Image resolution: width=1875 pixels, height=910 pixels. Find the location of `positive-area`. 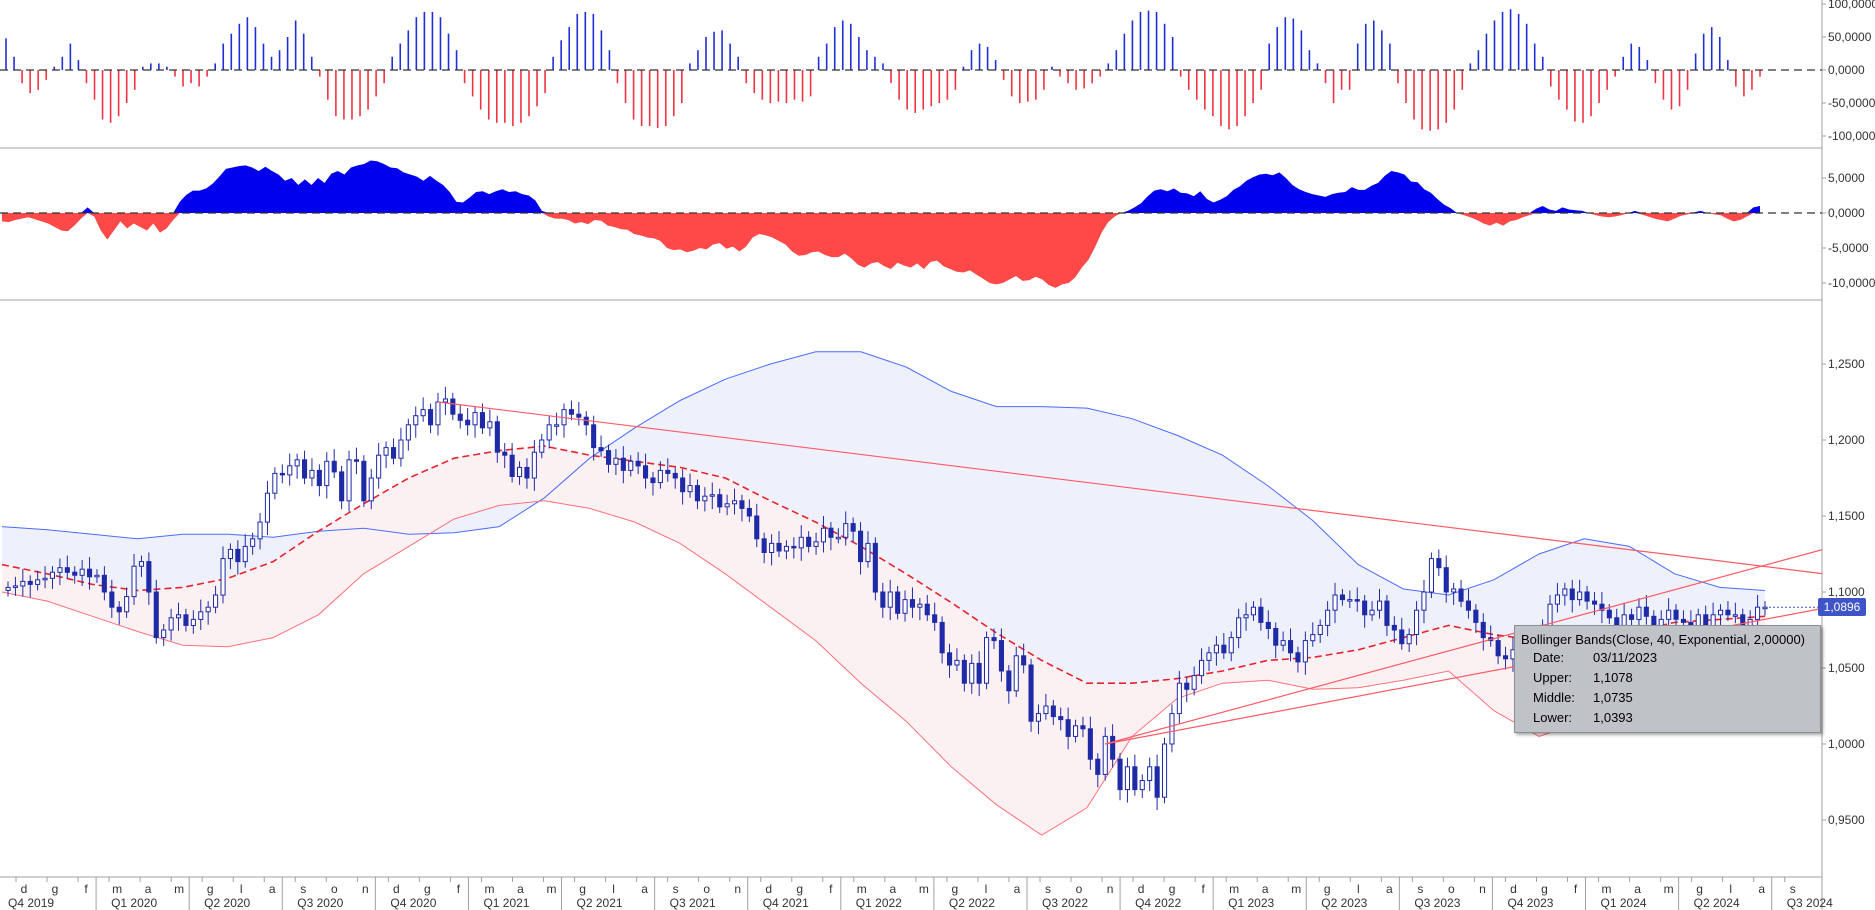

positive-area is located at coordinates (881, 186).